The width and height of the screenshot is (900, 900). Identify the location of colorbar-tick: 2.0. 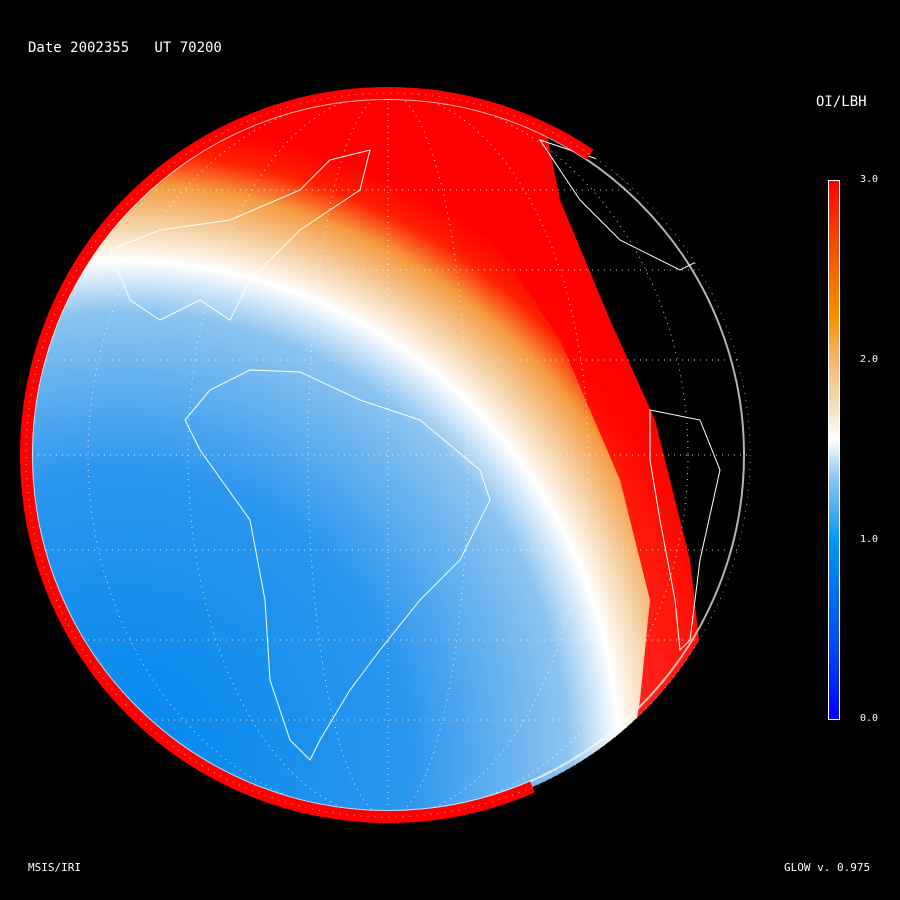
(869, 359).